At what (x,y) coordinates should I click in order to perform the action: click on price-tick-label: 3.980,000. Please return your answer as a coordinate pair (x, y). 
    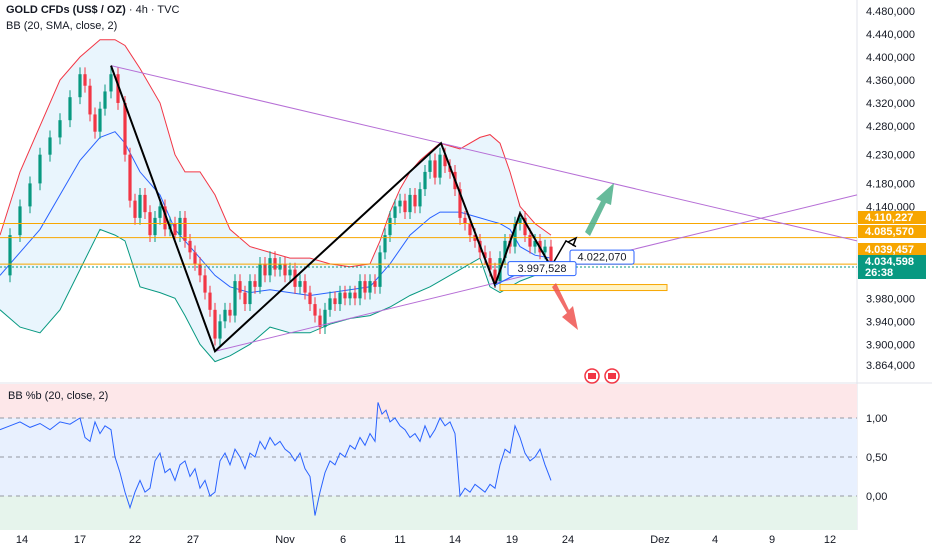
    Looking at the image, I should click on (890, 299).